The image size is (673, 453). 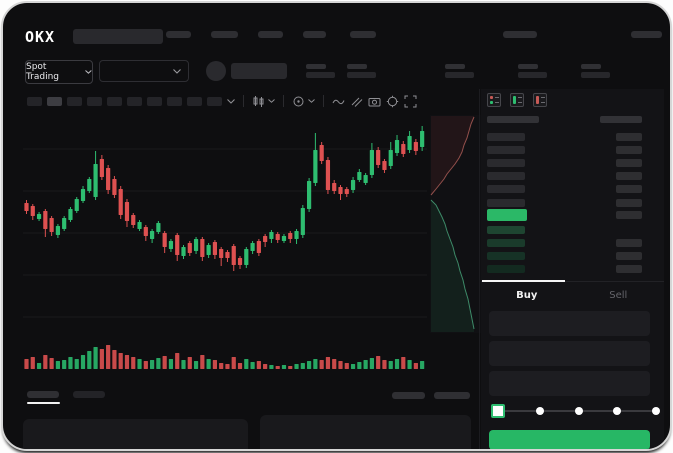 What do you see at coordinates (621, 119) in the screenshot?
I see `amount-column-header-skeleton` at bounding box center [621, 119].